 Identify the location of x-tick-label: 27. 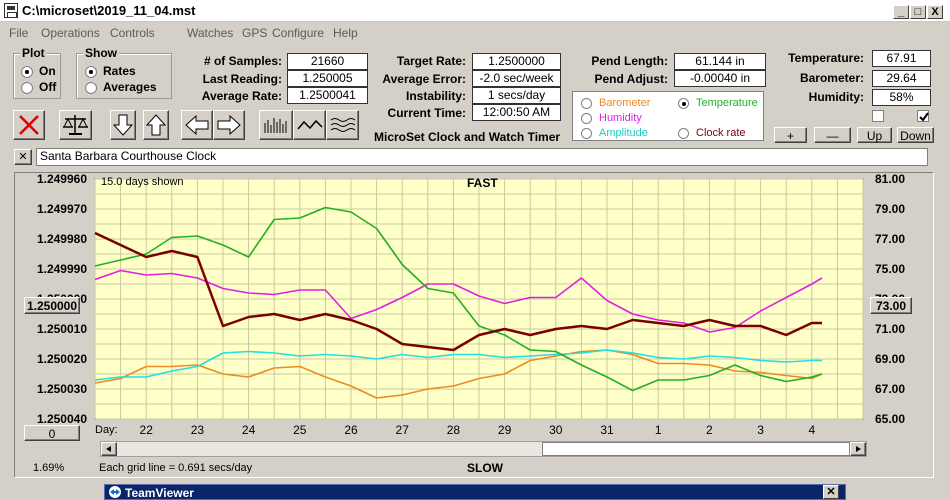
(403, 430).